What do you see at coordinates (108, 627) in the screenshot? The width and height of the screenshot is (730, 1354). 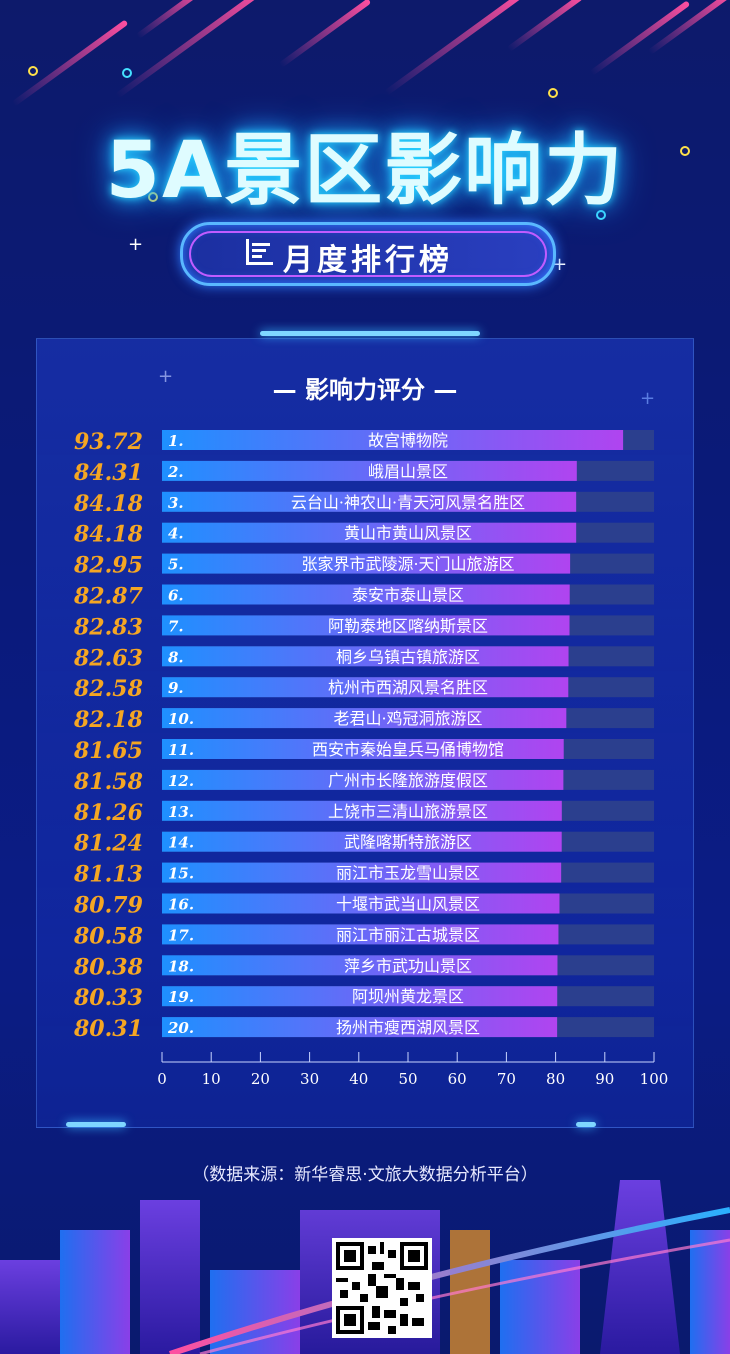 I see `value-label: 82.83` at bounding box center [108, 627].